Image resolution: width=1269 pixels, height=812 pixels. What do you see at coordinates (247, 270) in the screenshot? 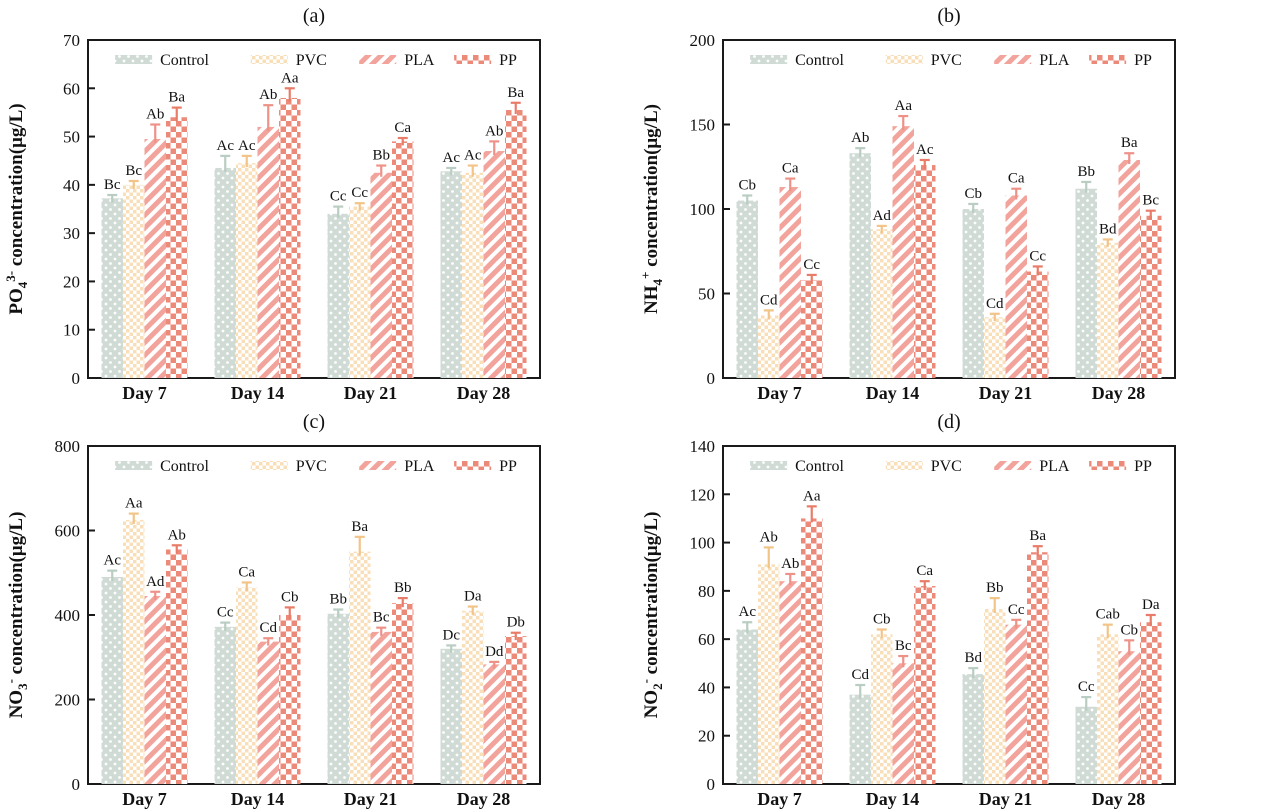
I see `bar-pvc-day14` at bounding box center [247, 270].